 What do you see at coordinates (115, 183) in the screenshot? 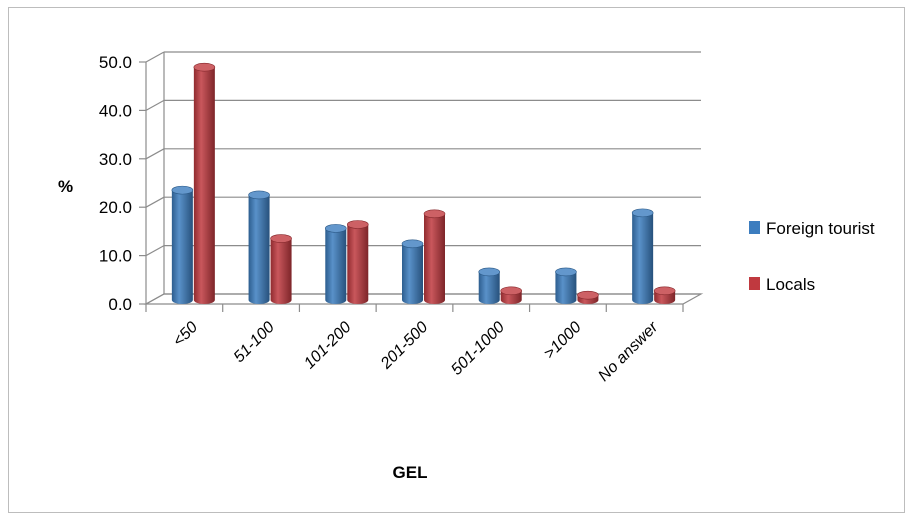
I see `y-tick-labels: 0.0 10.0 20.0 30.0 40.0 50.0` at bounding box center [115, 183].